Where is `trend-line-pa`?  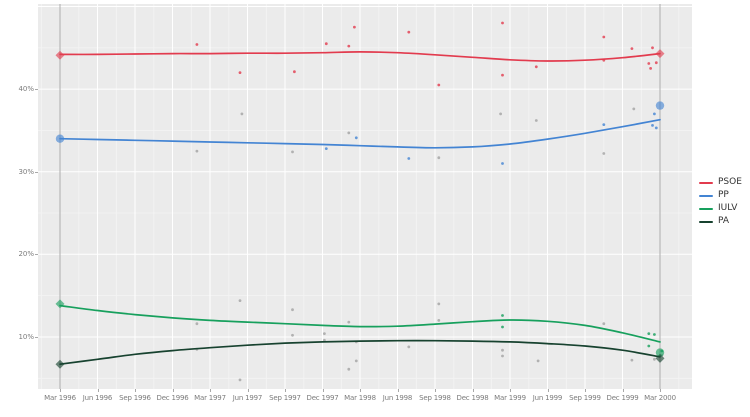 trend-line-pa is located at coordinates (360, 352).